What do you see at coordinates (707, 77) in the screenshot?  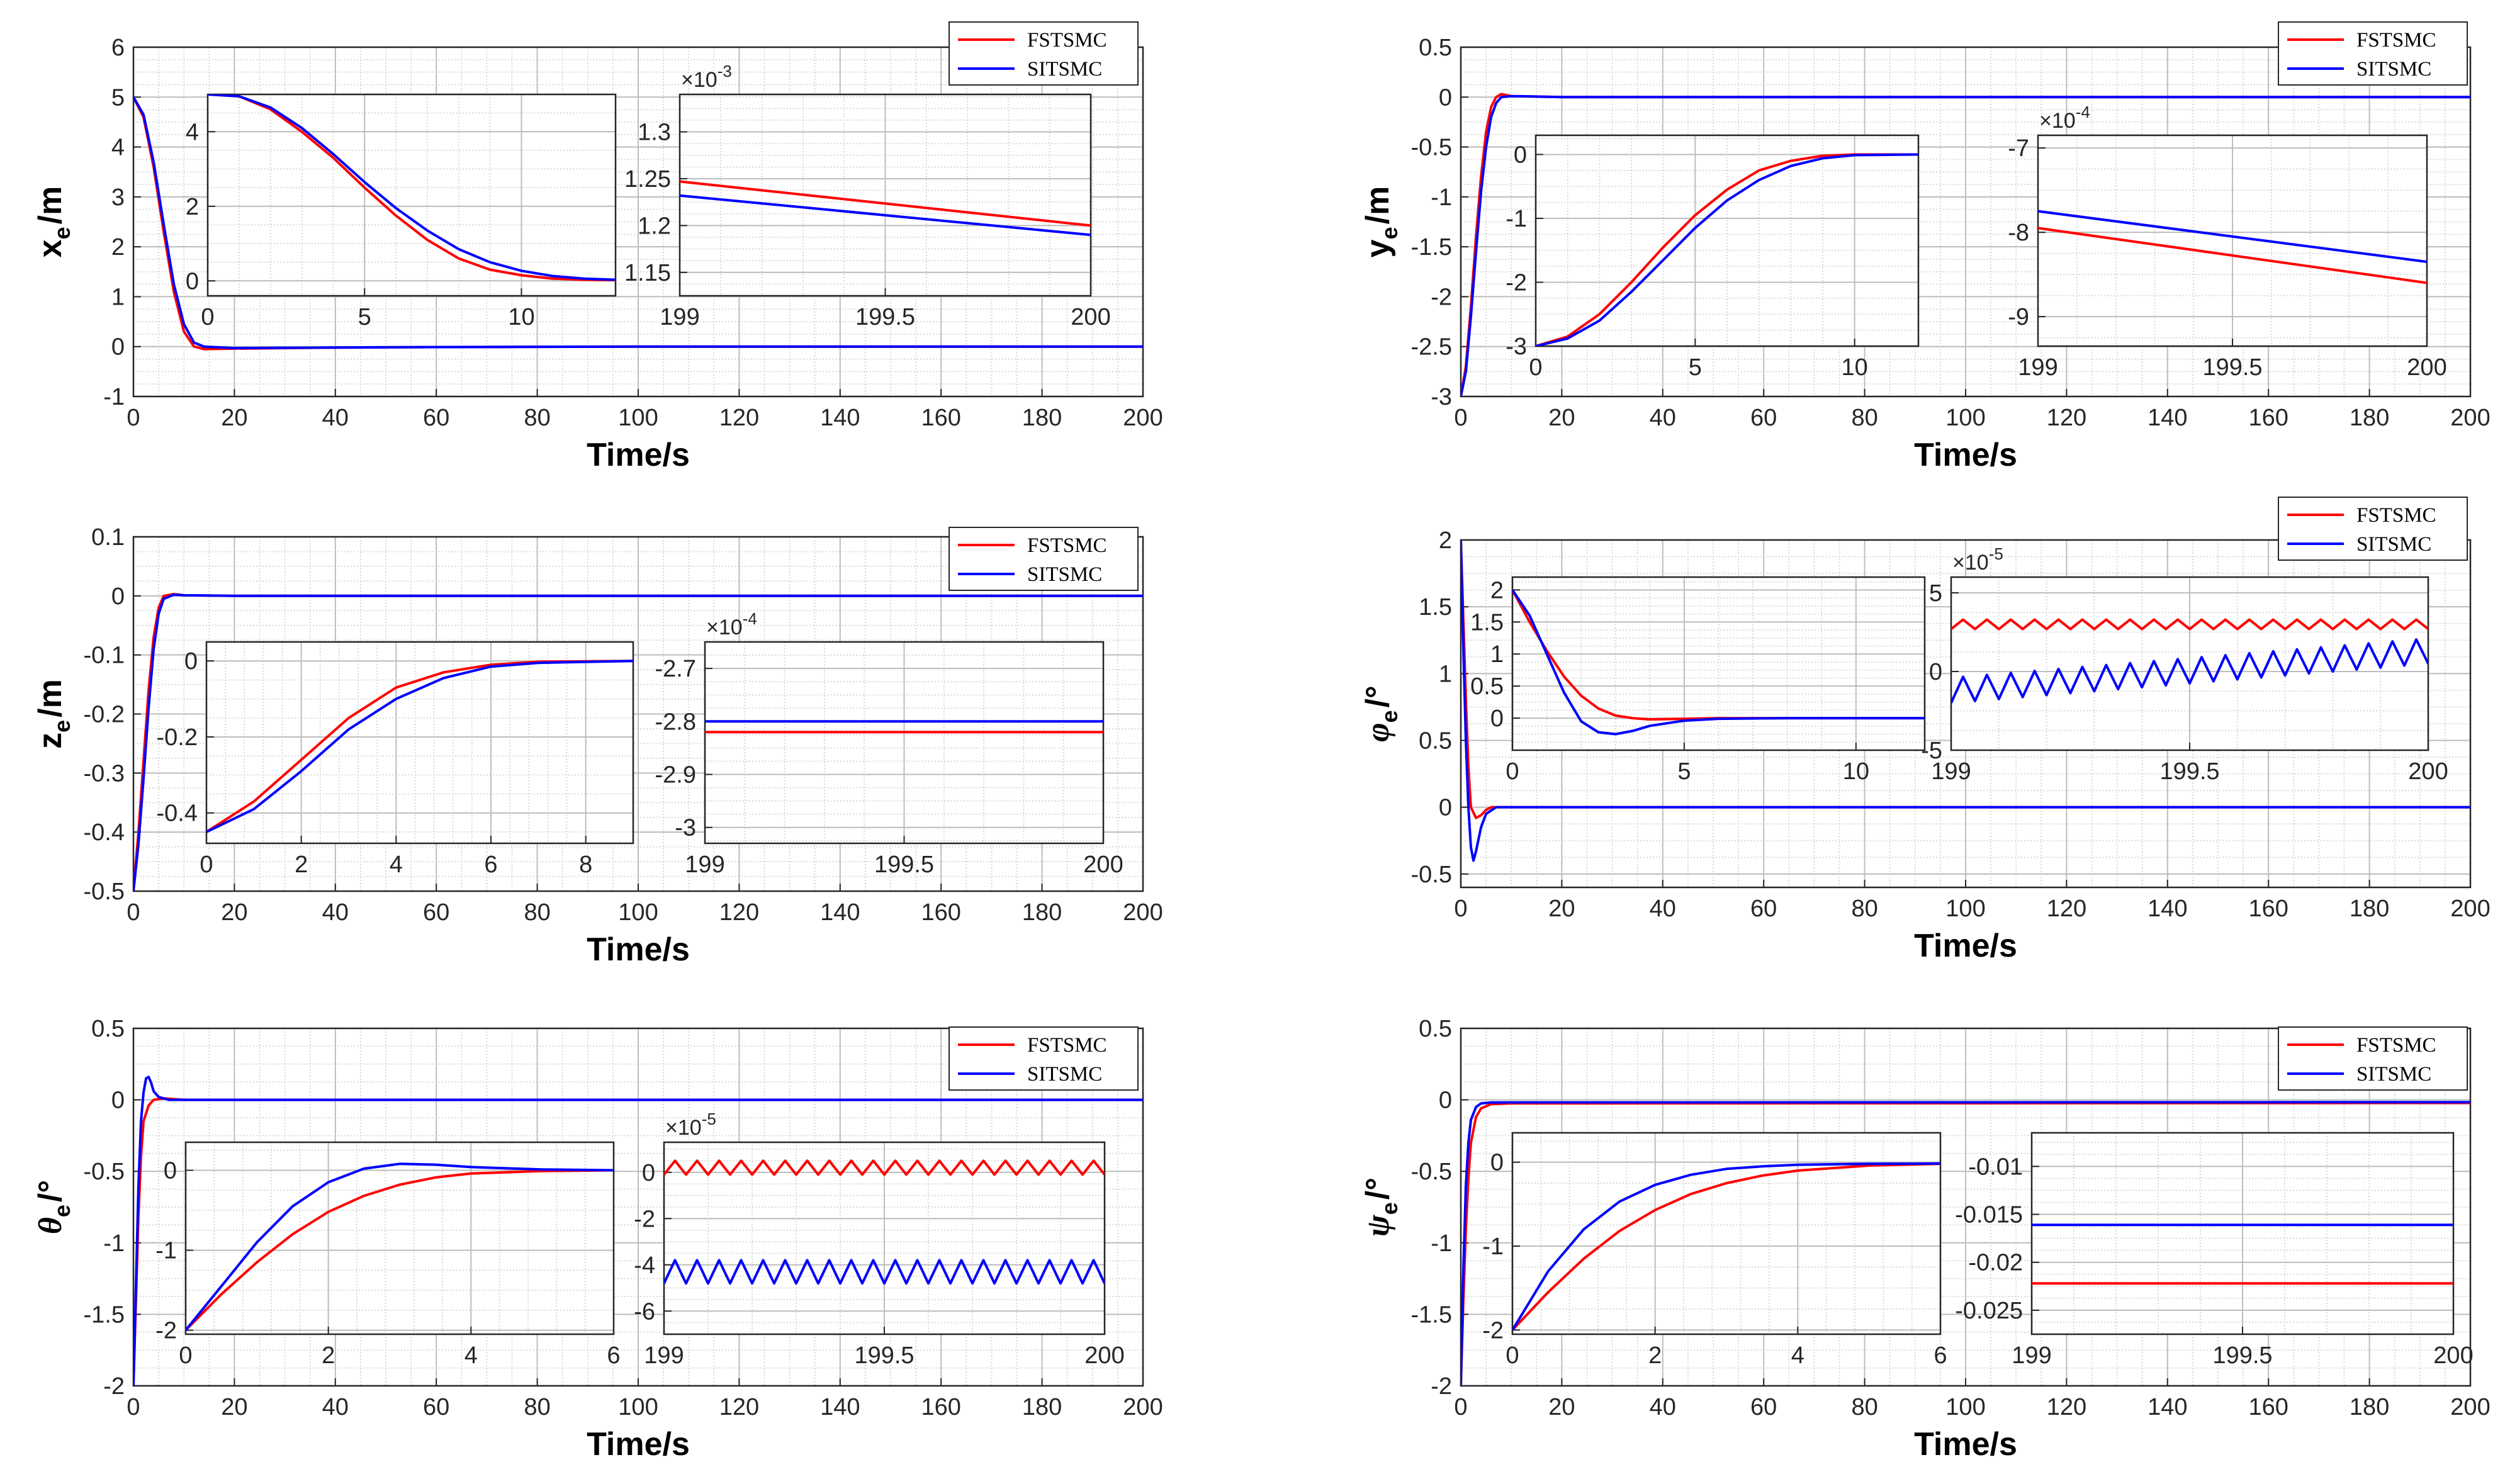 I see `xe-inset2-exponent: ×10⁻³` at bounding box center [707, 77].